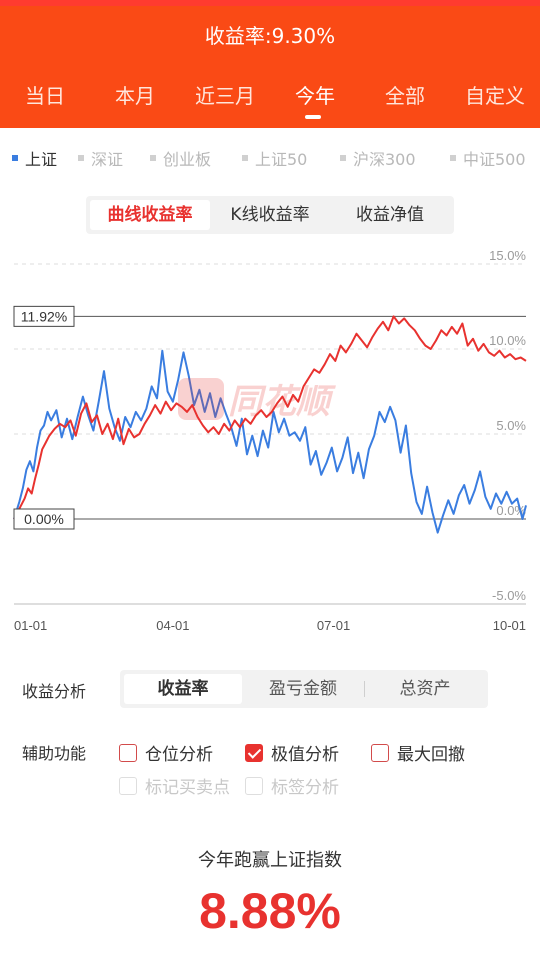 The width and height of the screenshot is (540, 954). What do you see at coordinates (270, 911) in the screenshot?
I see `summary-value: 8.88%` at bounding box center [270, 911].